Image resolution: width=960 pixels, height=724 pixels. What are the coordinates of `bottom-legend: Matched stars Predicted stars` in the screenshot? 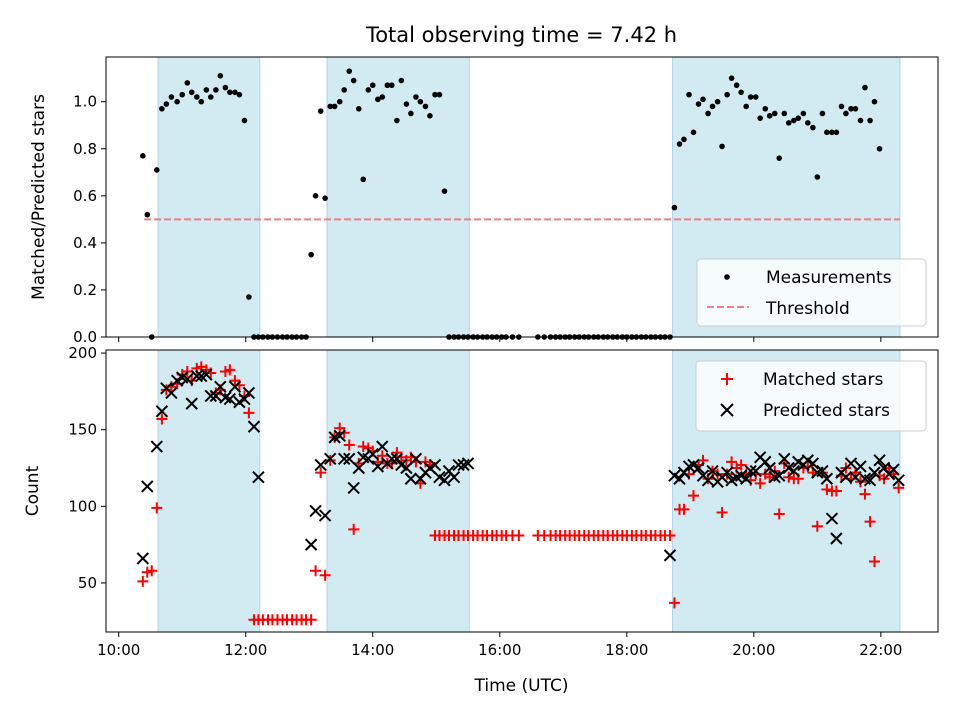 It's located at (811, 396).